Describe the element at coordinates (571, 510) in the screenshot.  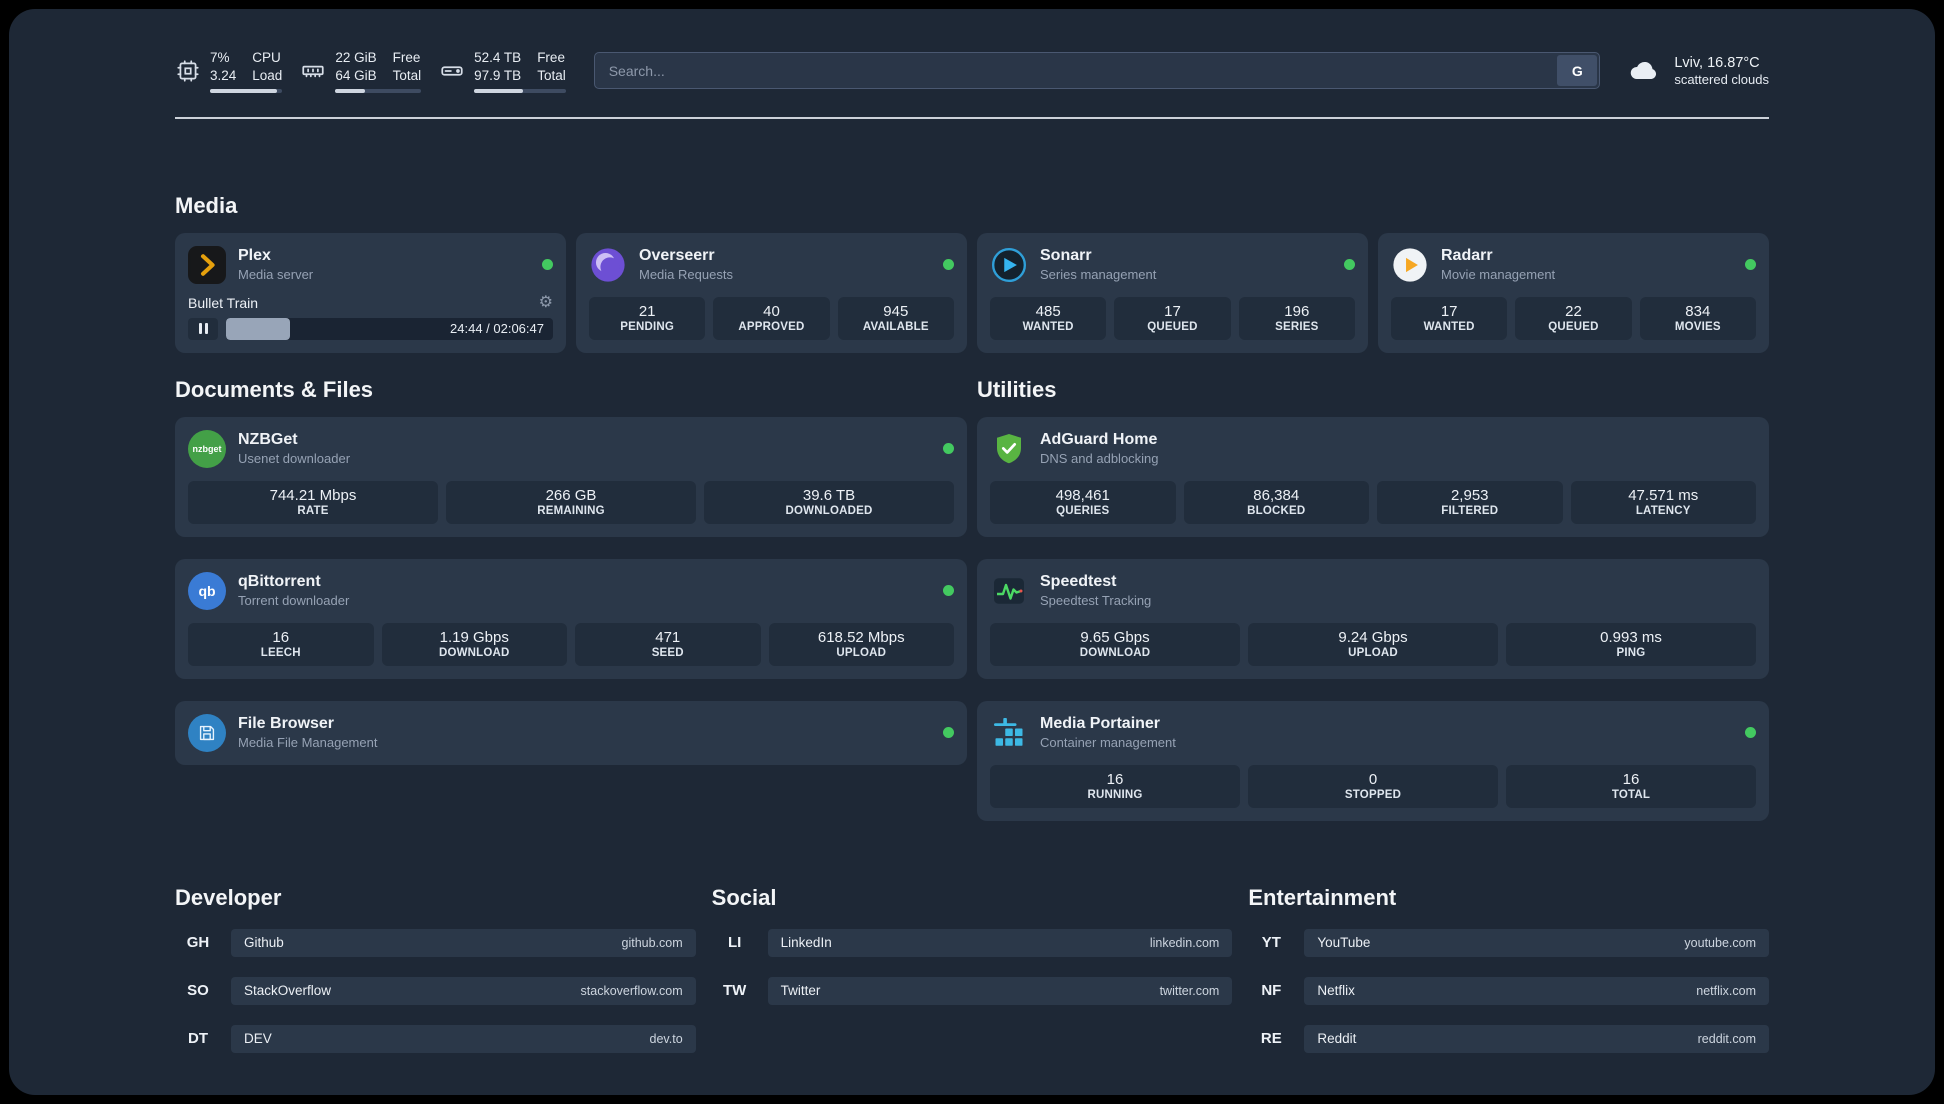
I see `stat-label: REMAINING` at that location.